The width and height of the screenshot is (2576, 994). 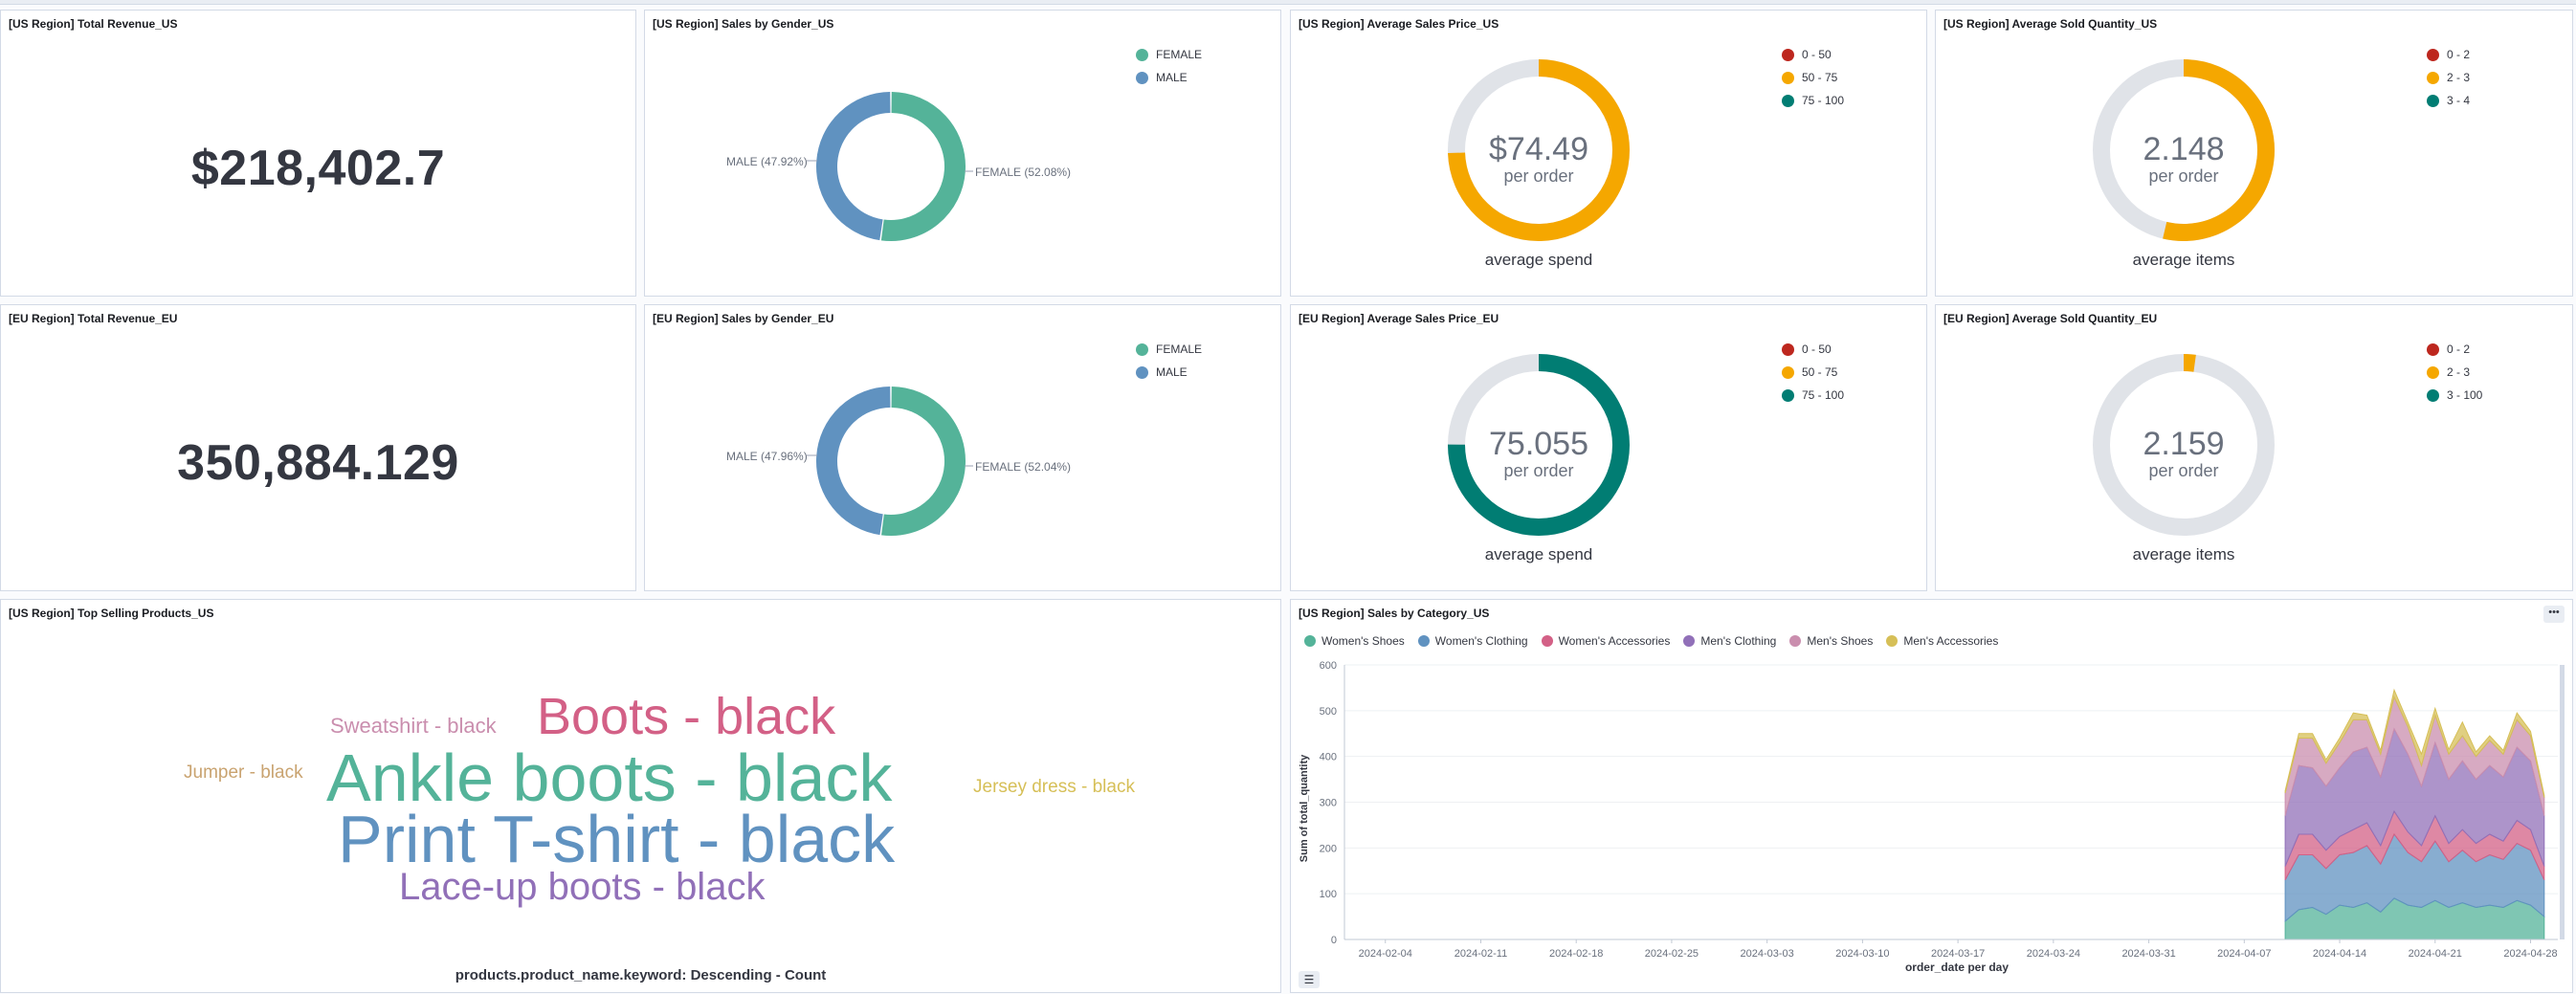 What do you see at coordinates (1328, 848) in the screenshot?
I see `y-tick-label: 200` at bounding box center [1328, 848].